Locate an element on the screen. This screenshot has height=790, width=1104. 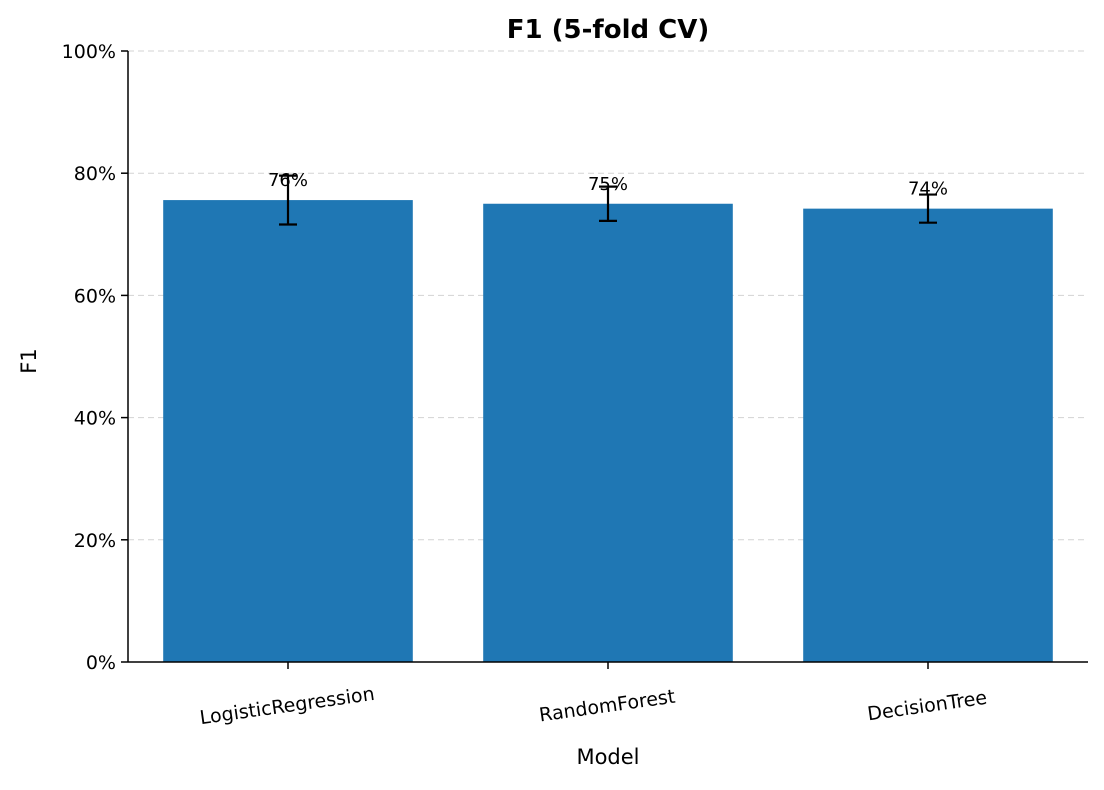
data-labels: 76% 75% 74% is located at coordinates (608, 185).